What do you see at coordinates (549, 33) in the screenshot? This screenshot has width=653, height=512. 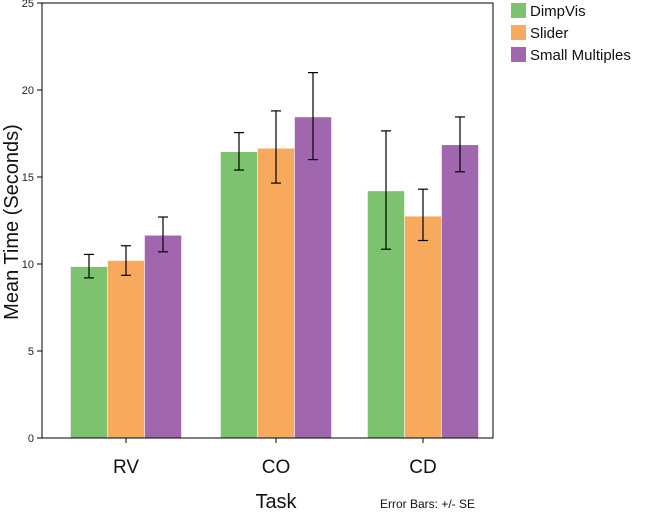 I see `legend-label-1: Slider` at bounding box center [549, 33].